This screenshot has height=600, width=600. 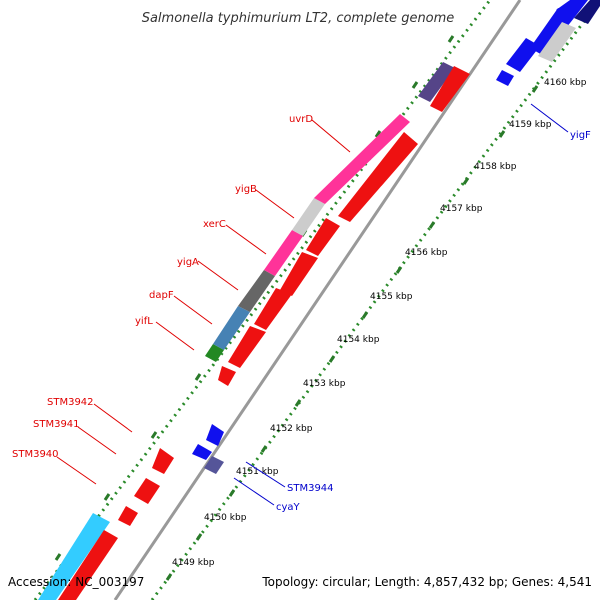 What do you see at coordinates (246, 189) in the screenshot?
I see `gene-label-yigB: yigB` at bounding box center [246, 189].